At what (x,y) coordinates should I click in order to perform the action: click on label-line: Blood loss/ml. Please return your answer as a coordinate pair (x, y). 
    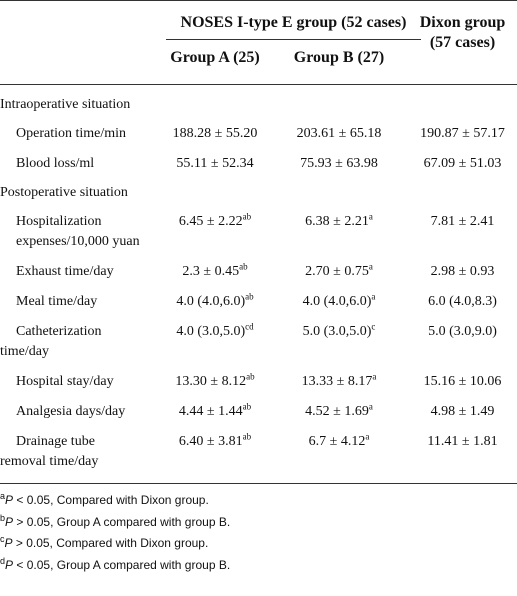
    Looking at the image, I should click on (55, 163).